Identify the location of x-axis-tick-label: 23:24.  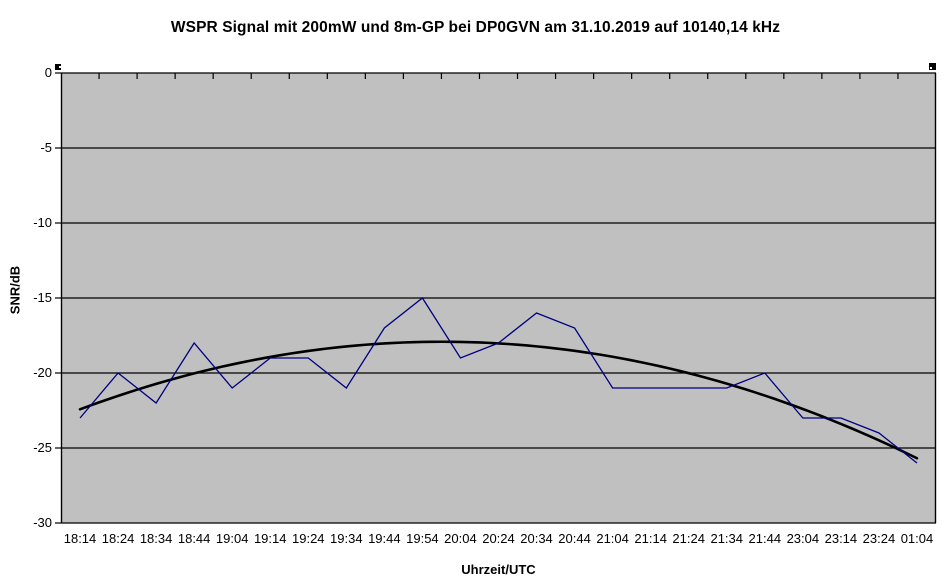
(879, 538).